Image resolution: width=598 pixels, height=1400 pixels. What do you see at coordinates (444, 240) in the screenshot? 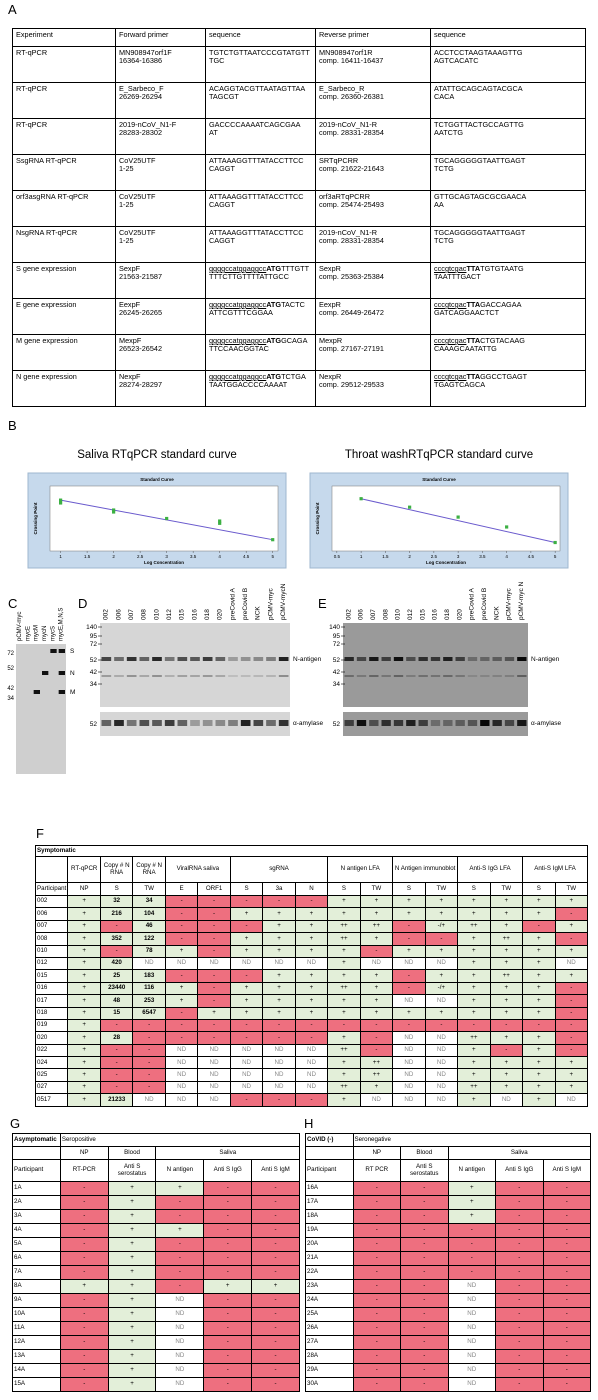
I see `cell-line: TCTG` at bounding box center [444, 240].